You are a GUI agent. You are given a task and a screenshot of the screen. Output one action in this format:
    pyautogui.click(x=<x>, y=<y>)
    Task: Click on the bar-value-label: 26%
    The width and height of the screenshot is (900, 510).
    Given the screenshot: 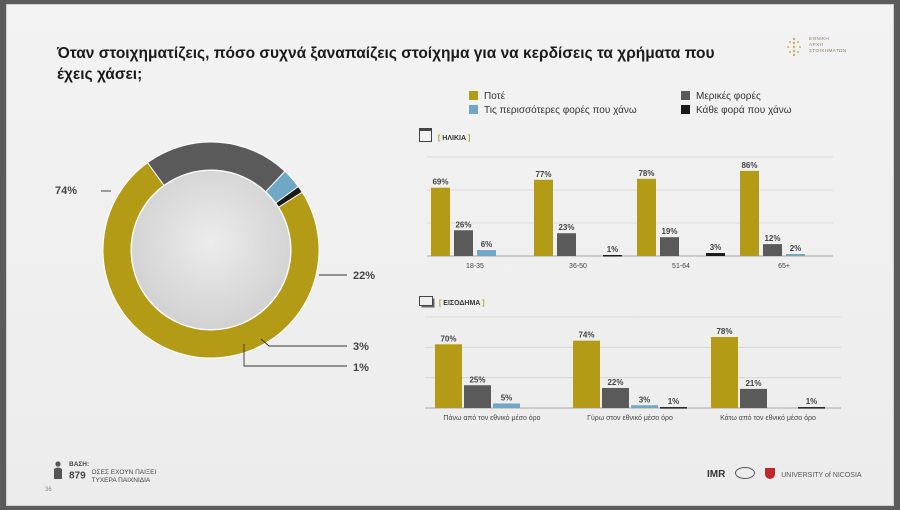 What is the action you would take?
    pyautogui.click(x=463, y=224)
    